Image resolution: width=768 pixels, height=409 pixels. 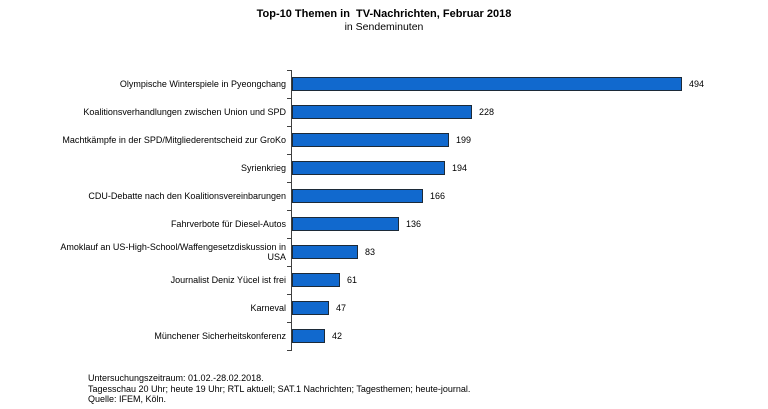 I want to click on chart-row: Münchener Sicherheitskonferenz 42, so click(x=406, y=336).